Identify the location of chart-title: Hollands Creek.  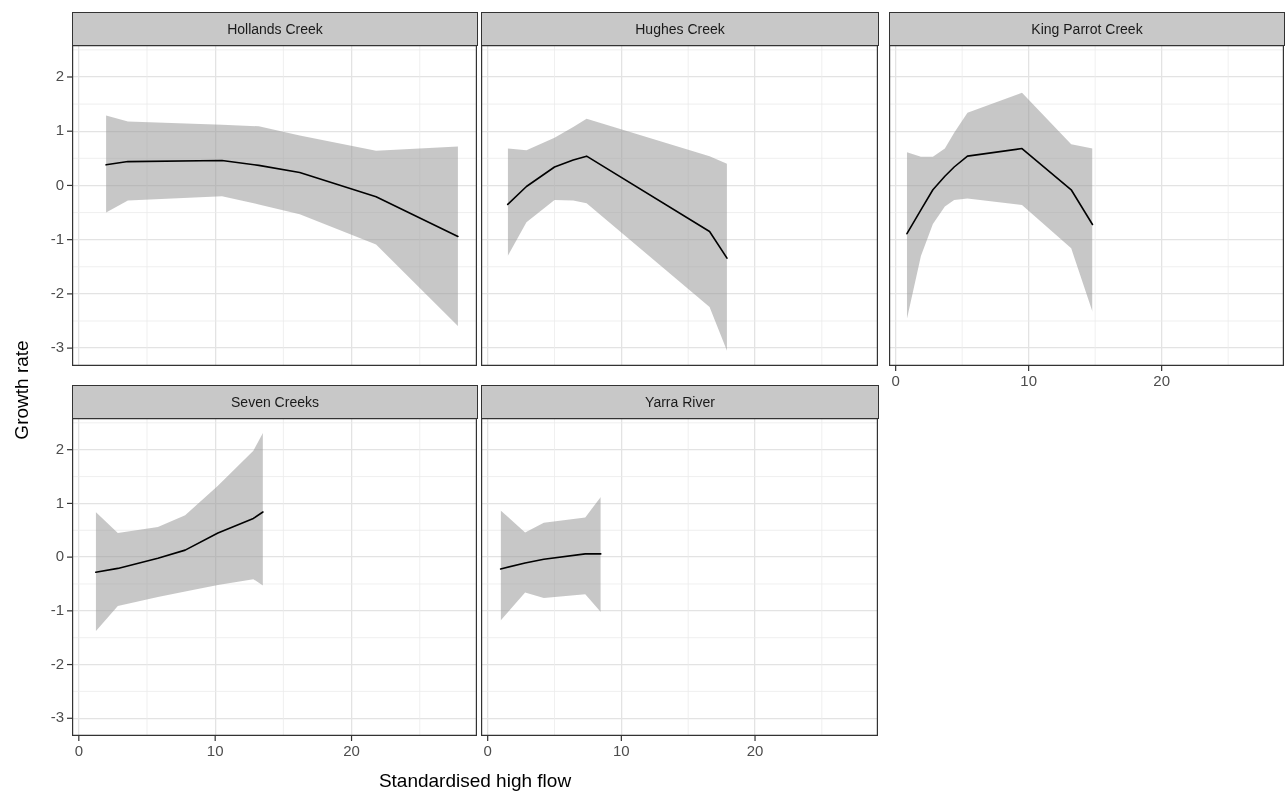
(275, 29).